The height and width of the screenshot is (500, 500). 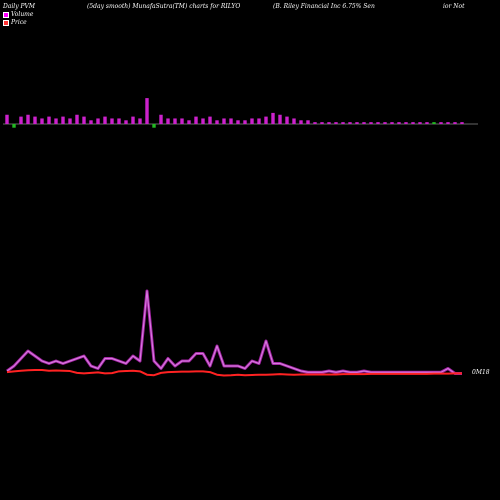 I want to click on header-right: ior Not, so click(x=454, y=6).